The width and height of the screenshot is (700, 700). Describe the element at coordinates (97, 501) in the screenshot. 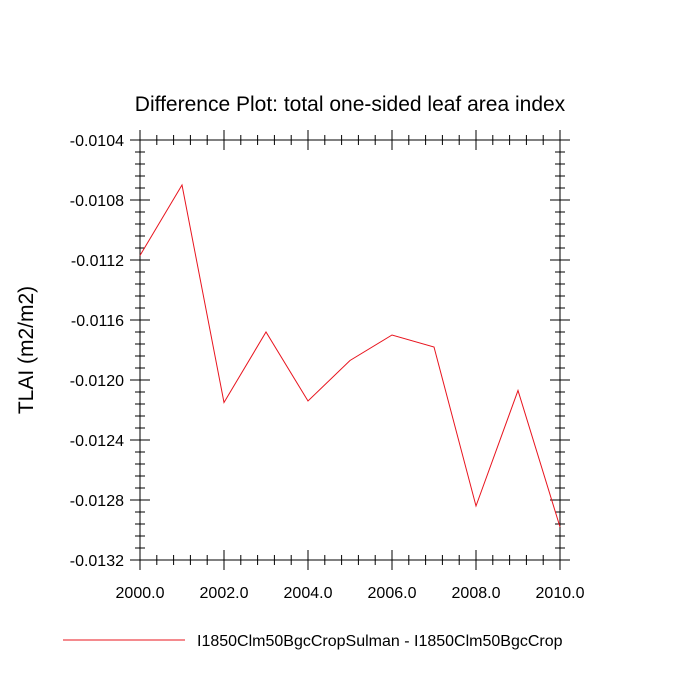

I see `y-tick-label: -0.0128` at that location.